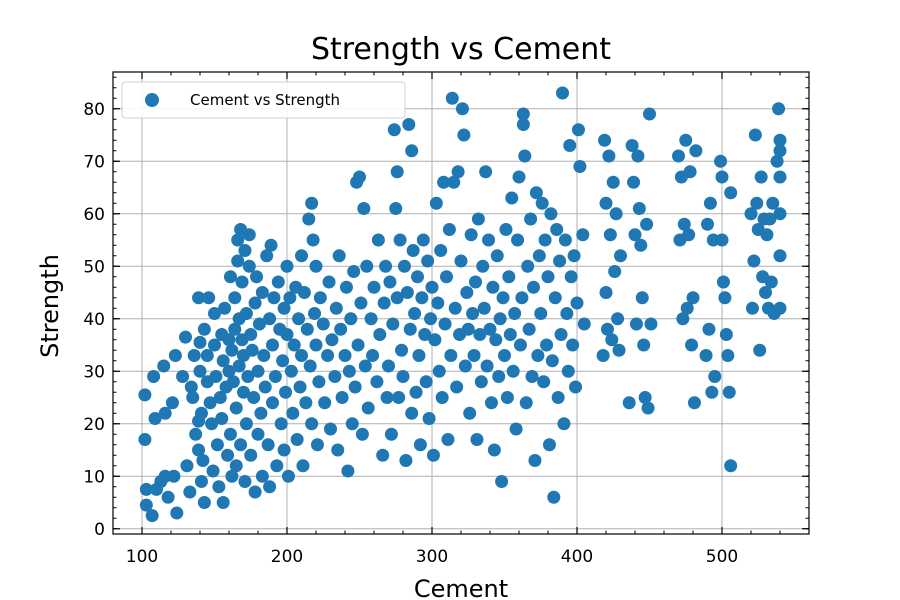  I want to click on y-axis-label: Strength, so click(50, 306).